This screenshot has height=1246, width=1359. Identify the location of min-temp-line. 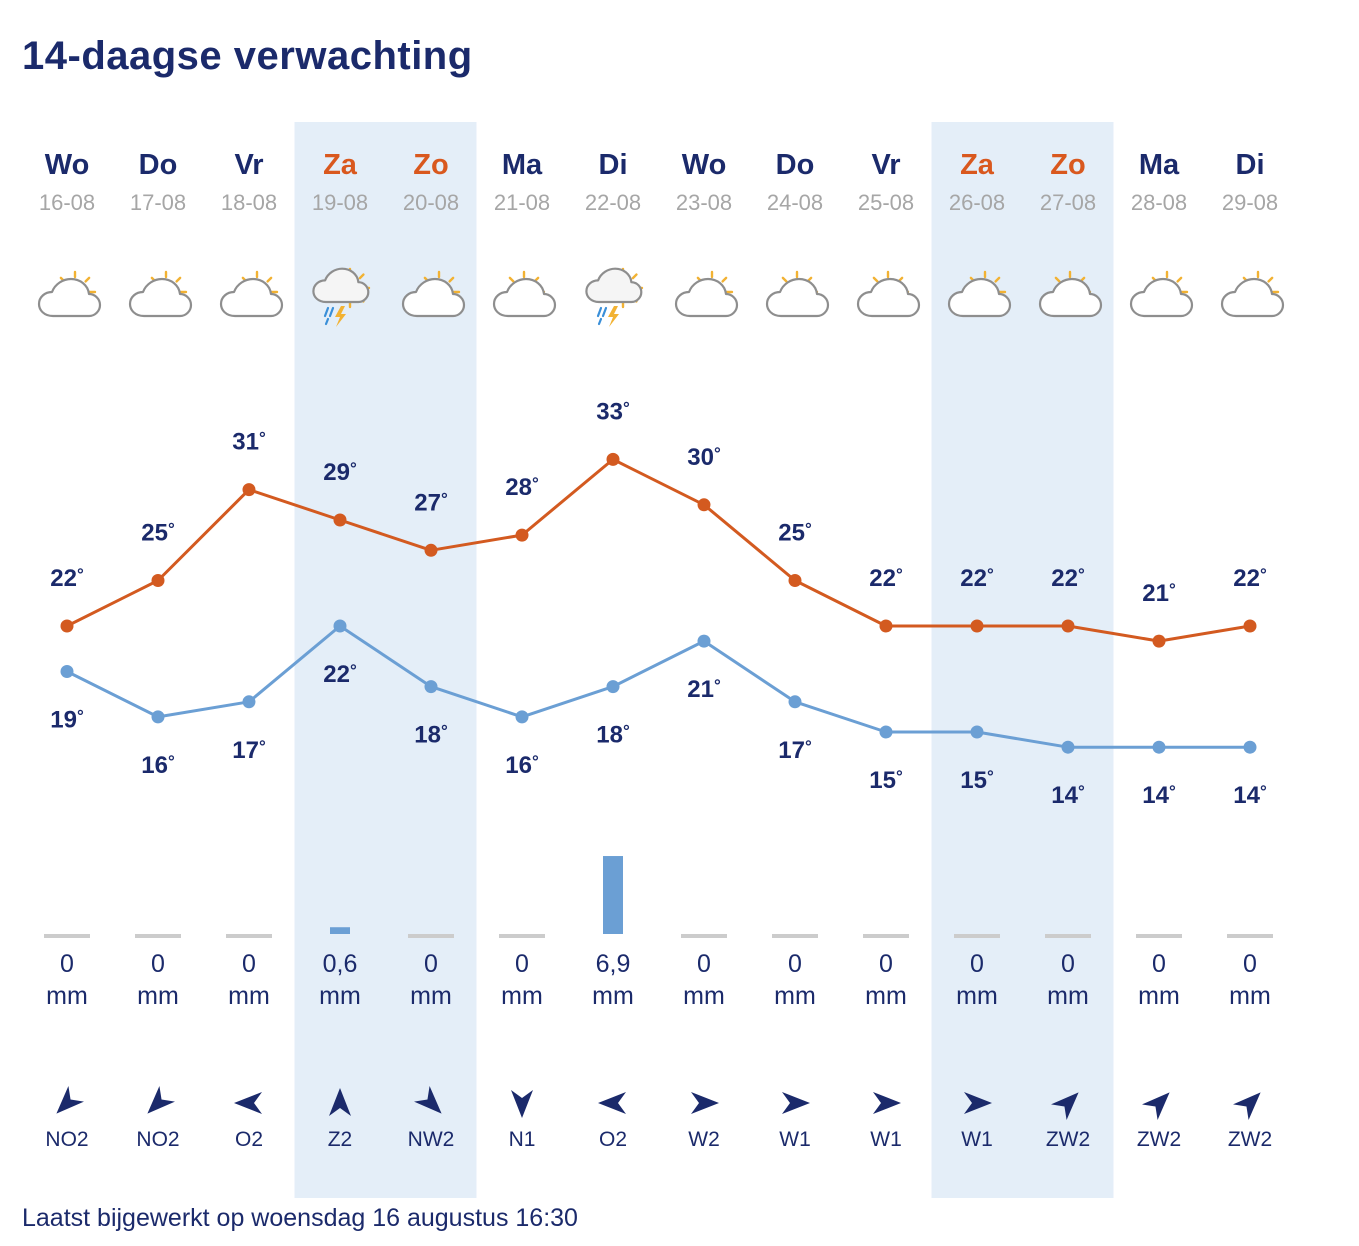
(658, 686).